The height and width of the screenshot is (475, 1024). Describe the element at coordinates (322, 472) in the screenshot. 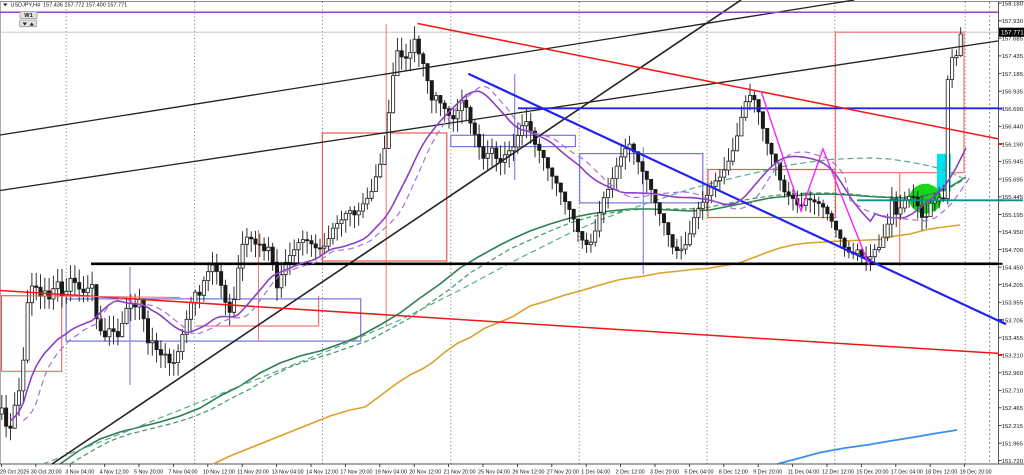

I see `svg-text: 14 Nov 12:00` at that location.